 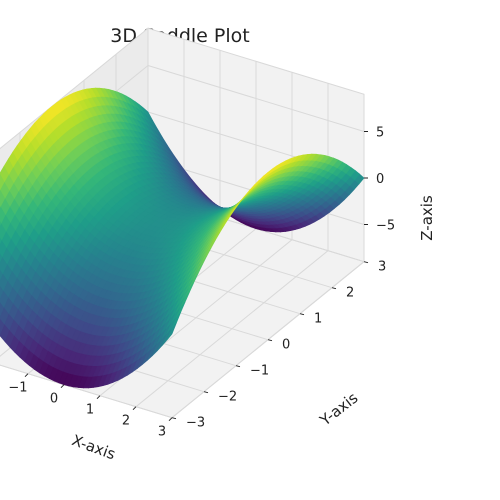 What do you see at coordinates (227, 397) in the screenshot?
I see `y-tick-label: −2` at bounding box center [227, 397].